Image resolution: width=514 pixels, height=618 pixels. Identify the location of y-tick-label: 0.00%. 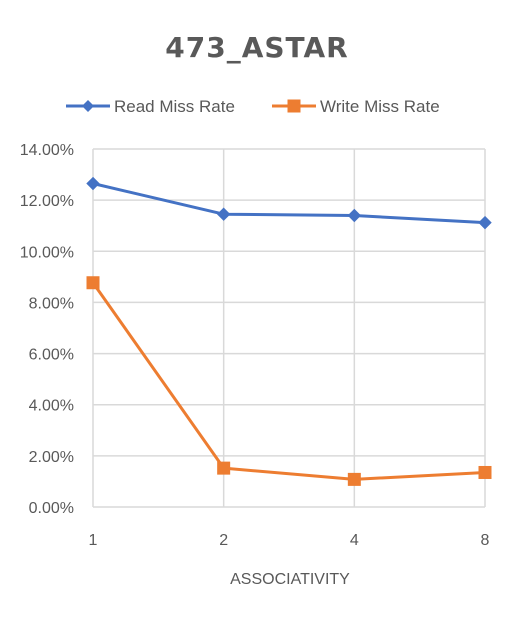
(51, 508).